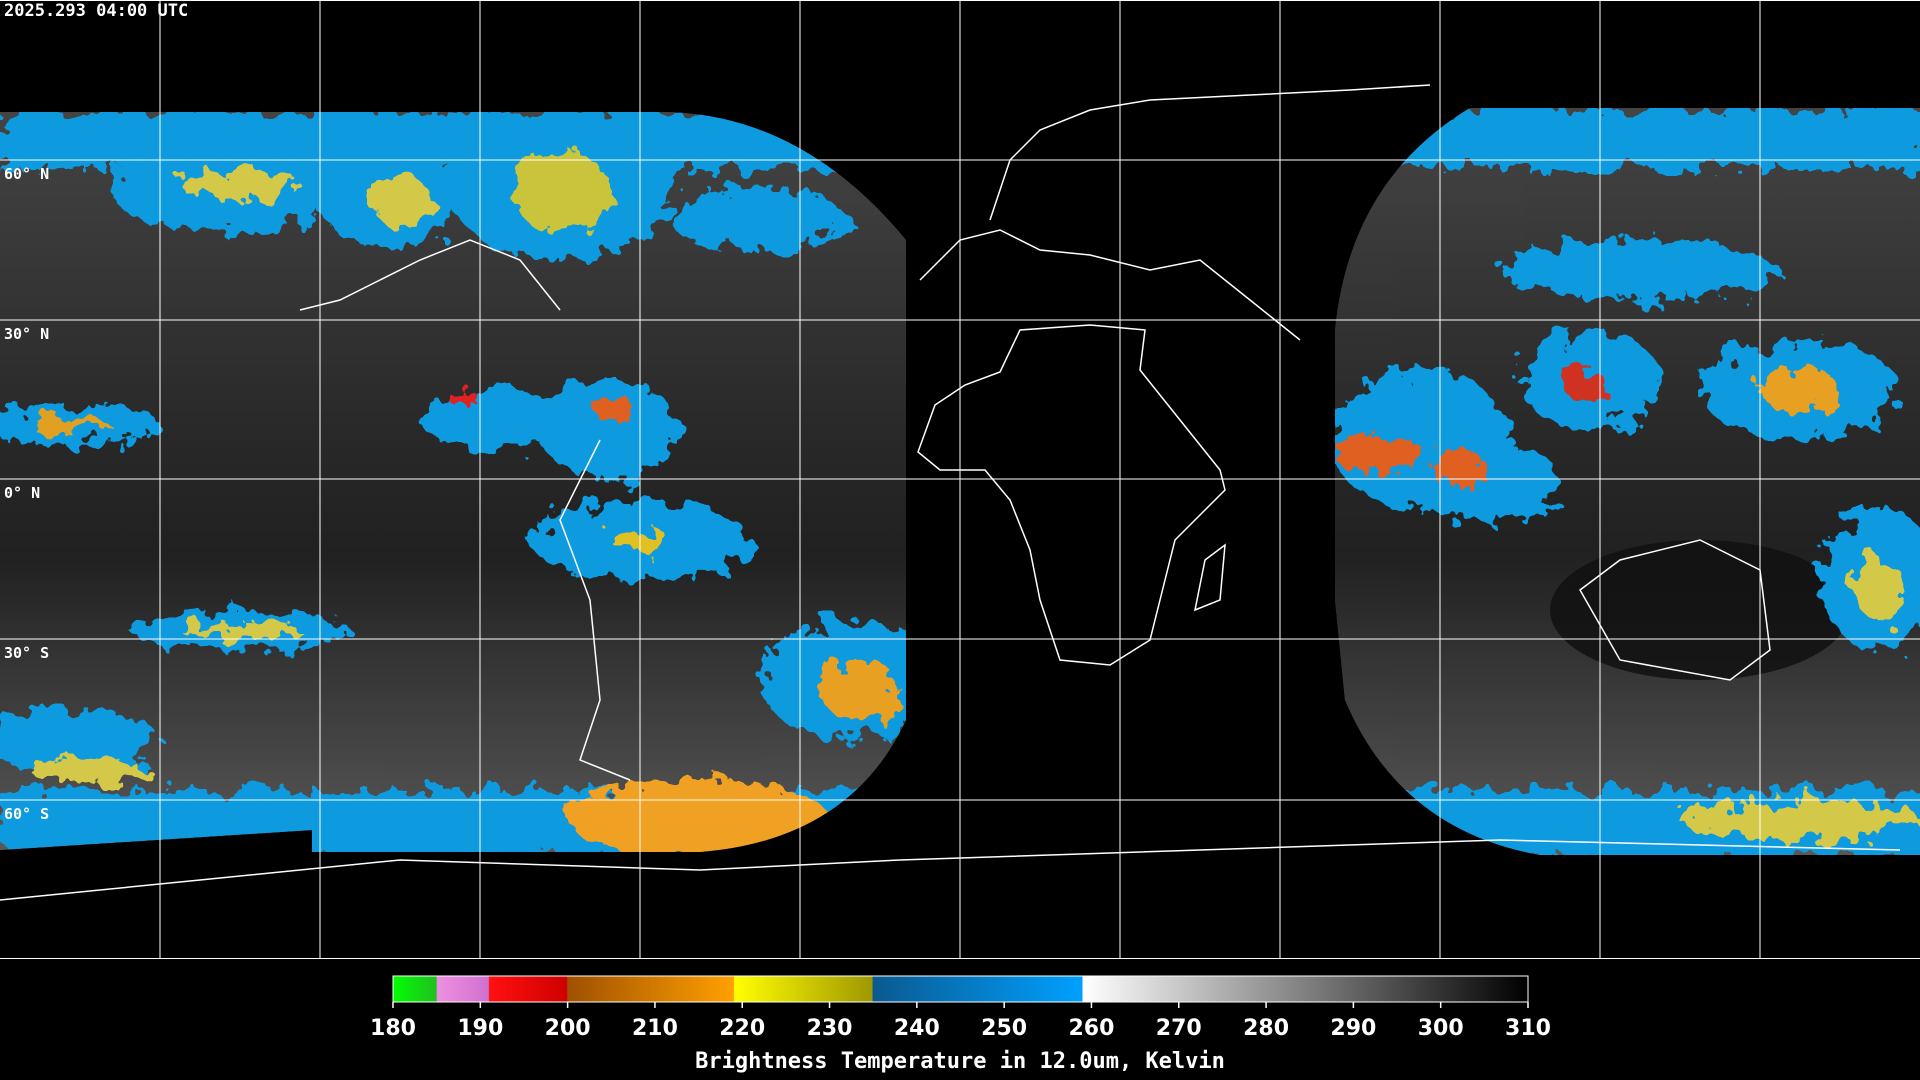 This screenshot has width=1920, height=1080. I want to click on colorbar-tick-label: 290, so click(1353, 1028).